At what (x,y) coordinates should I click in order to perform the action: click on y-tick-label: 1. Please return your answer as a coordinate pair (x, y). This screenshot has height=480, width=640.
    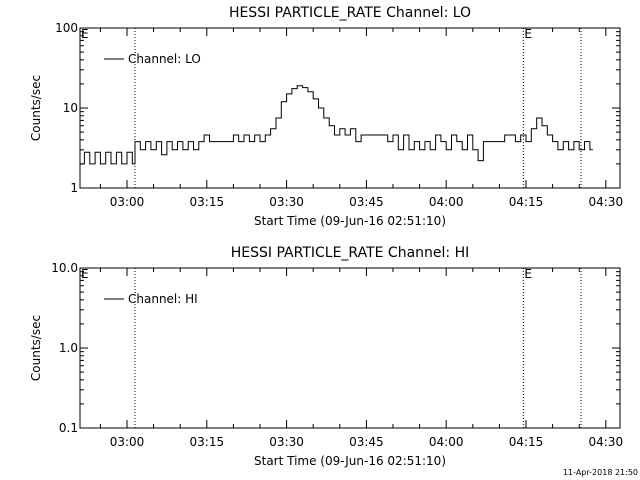
    Looking at the image, I should click on (74, 188).